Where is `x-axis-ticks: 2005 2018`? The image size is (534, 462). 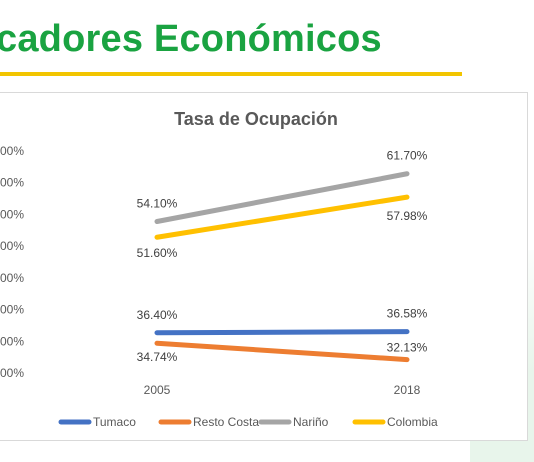
x-axis-ticks: 2005 2018 is located at coordinates (282, 390).